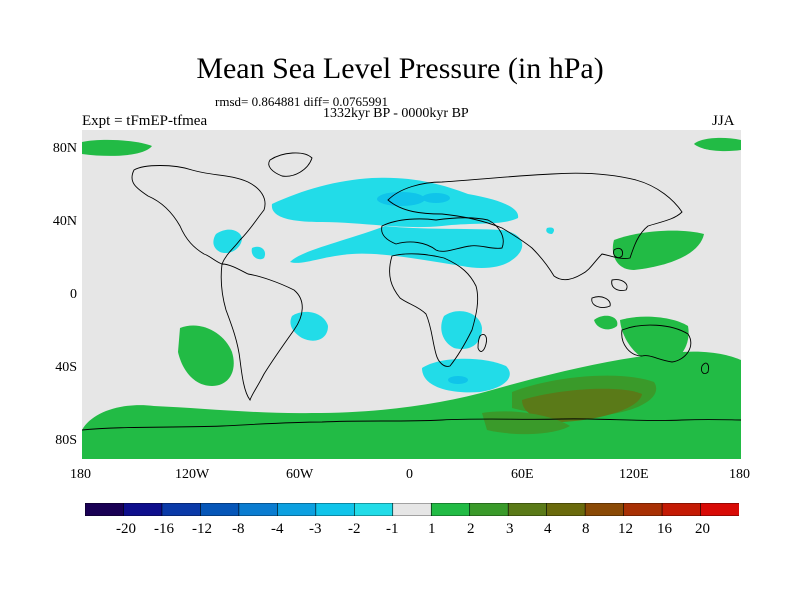 The image size is (800, 600). Describe the element at coordinates (315, 529) in the screenshot. I see `colorbar-label: -3` at that location.